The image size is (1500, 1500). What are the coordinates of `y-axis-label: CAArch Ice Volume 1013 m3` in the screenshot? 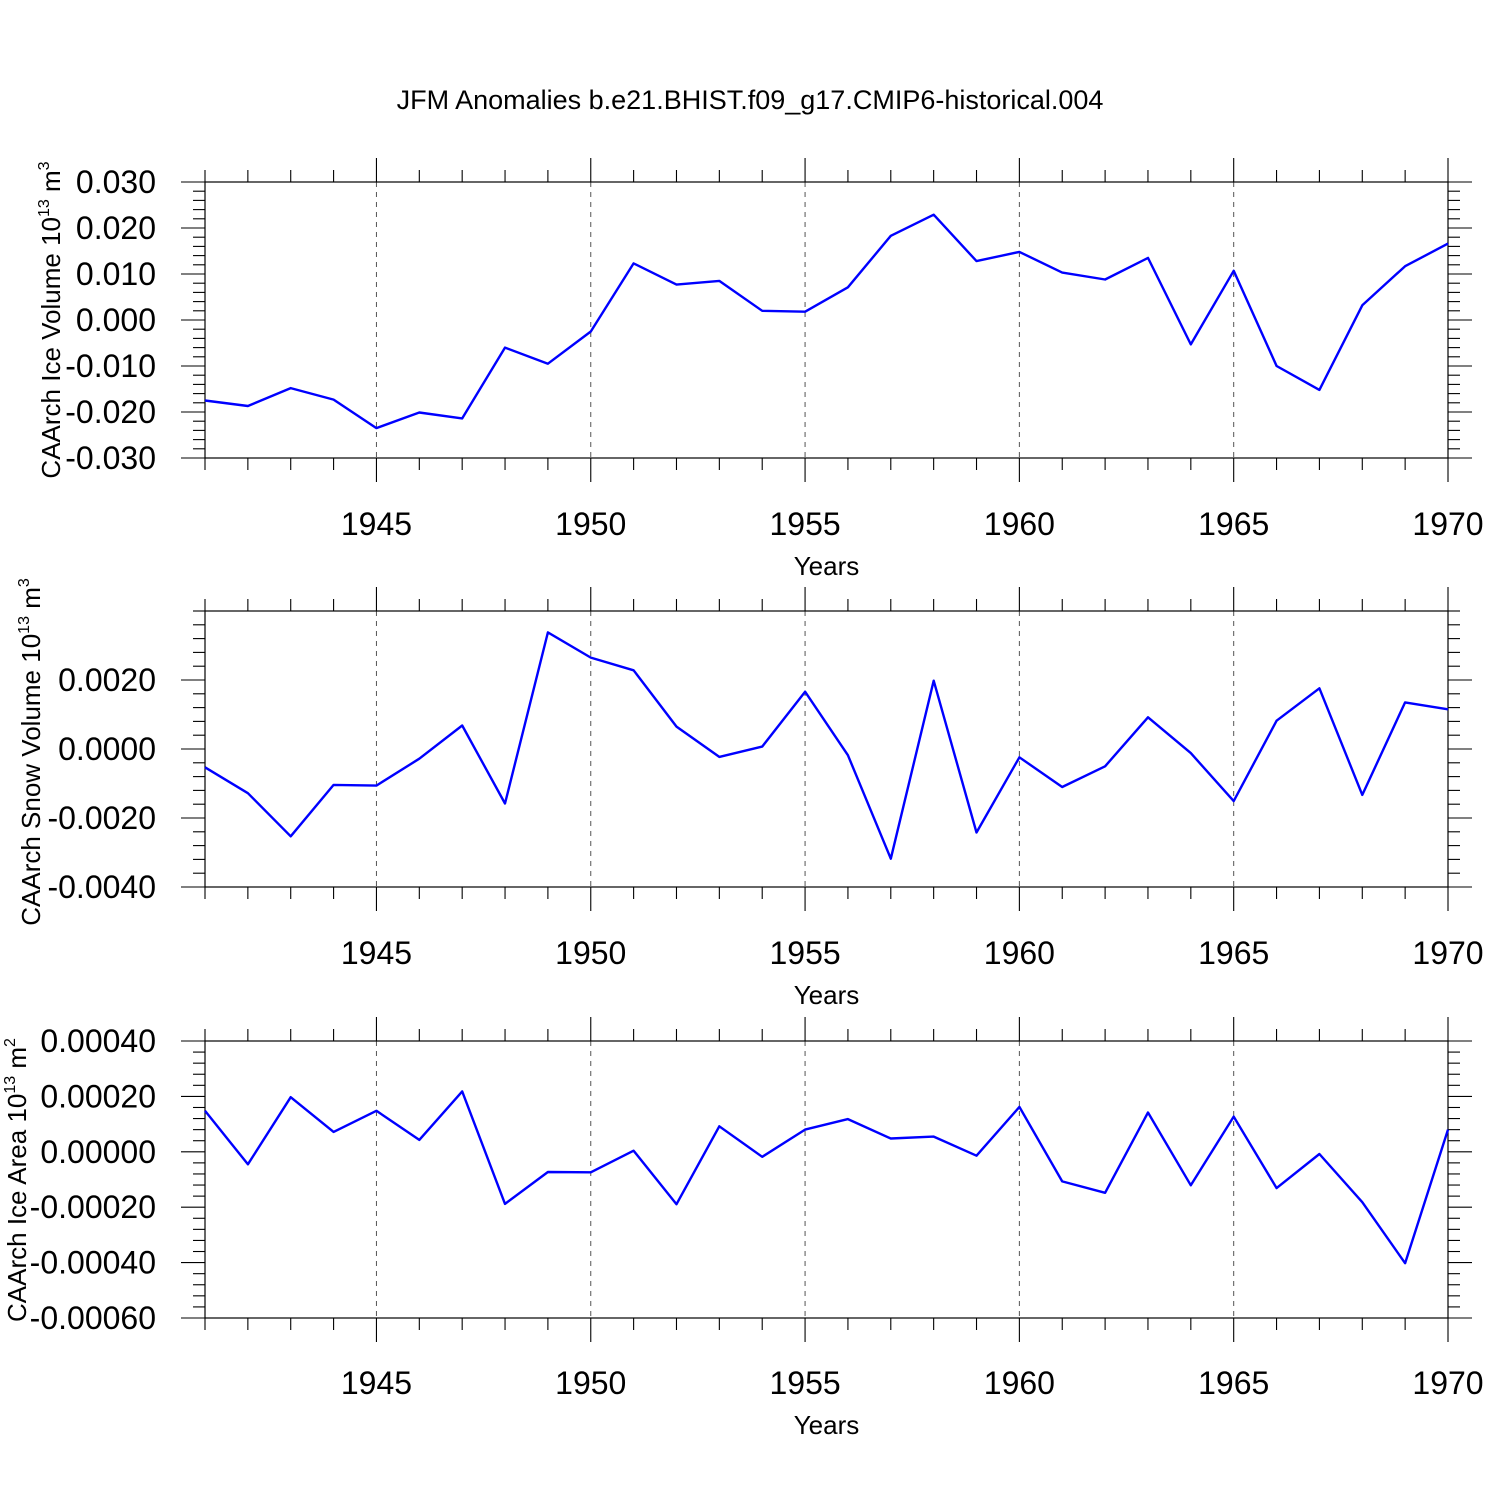 It's located at (51, 319).